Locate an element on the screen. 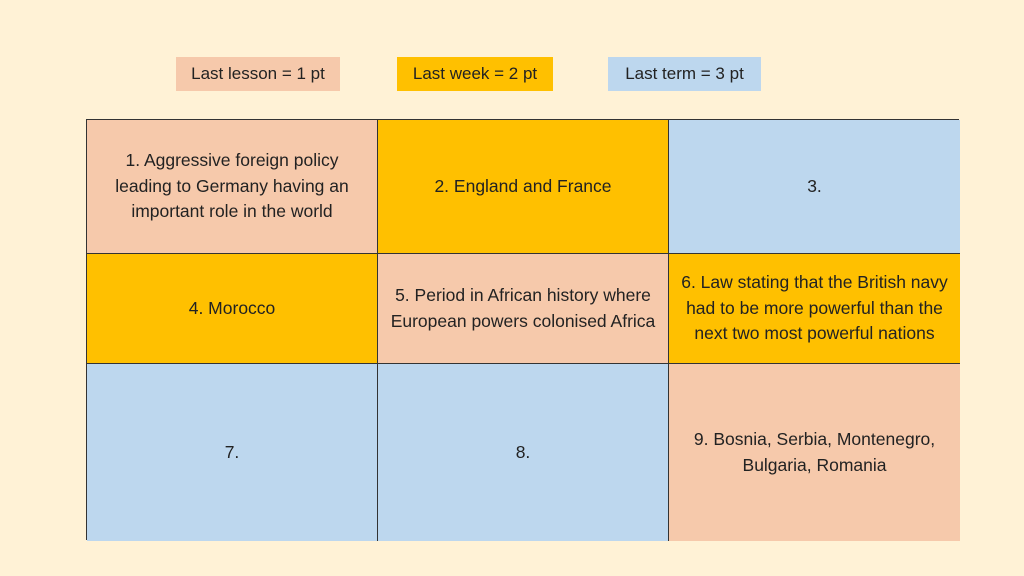 The height and width of the screenshot is (576, 1024). legend-last-lesson: Last lesson = 1 pt is located at coordinates (258, 74).